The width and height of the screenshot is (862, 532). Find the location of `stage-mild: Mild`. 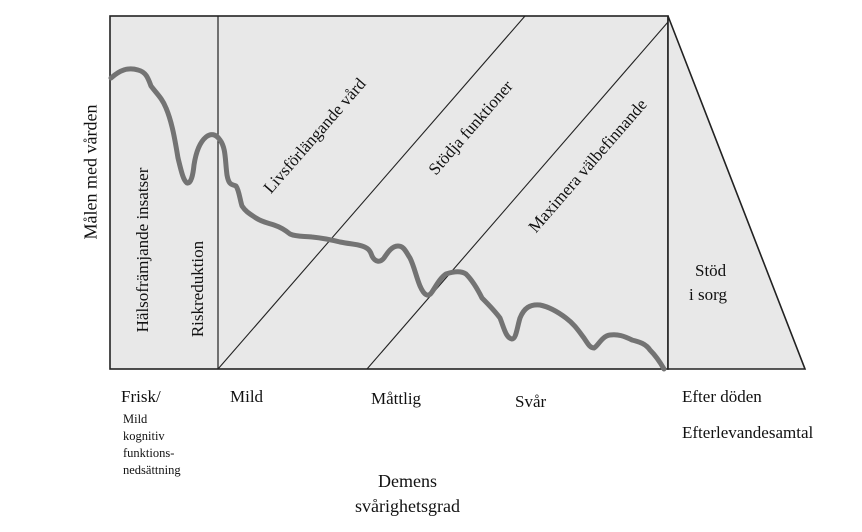

stage-mild: Mild is located at coordinates (247, 396).